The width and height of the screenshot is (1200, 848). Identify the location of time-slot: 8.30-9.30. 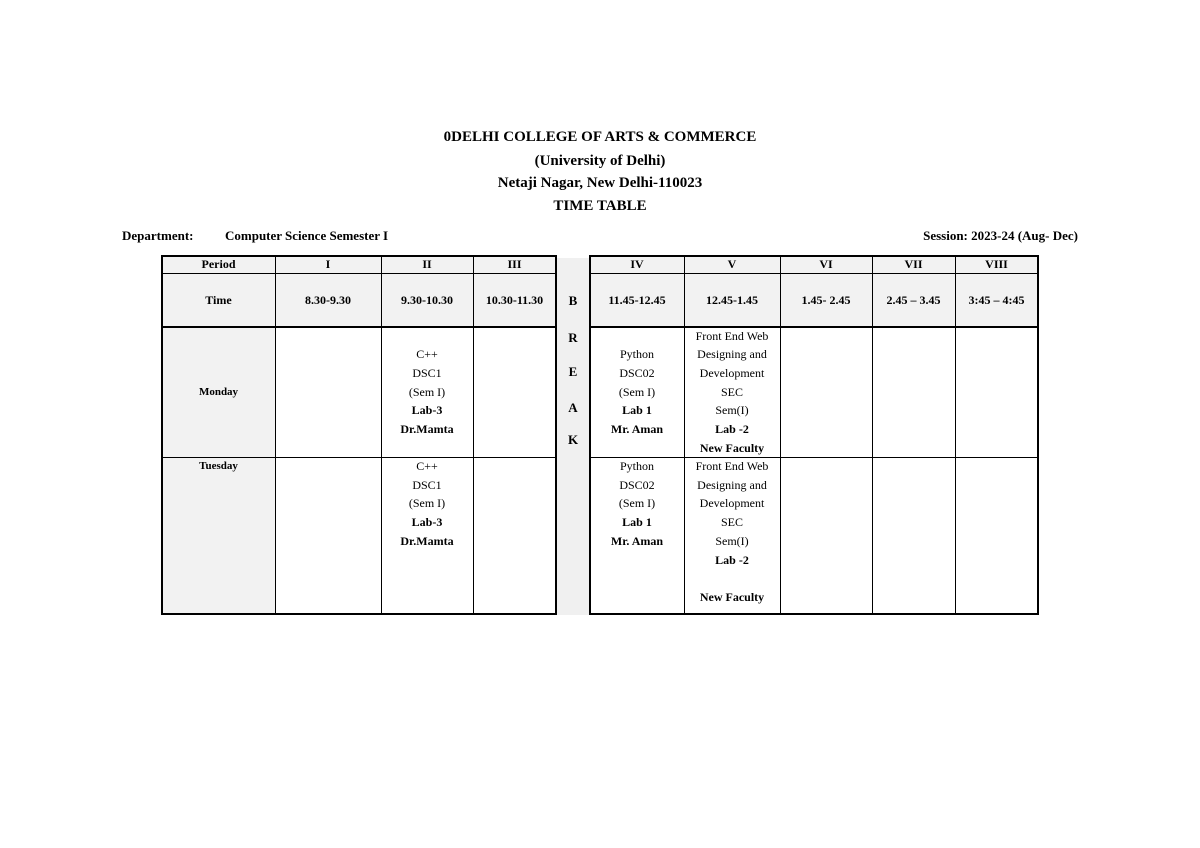
(328, 300).